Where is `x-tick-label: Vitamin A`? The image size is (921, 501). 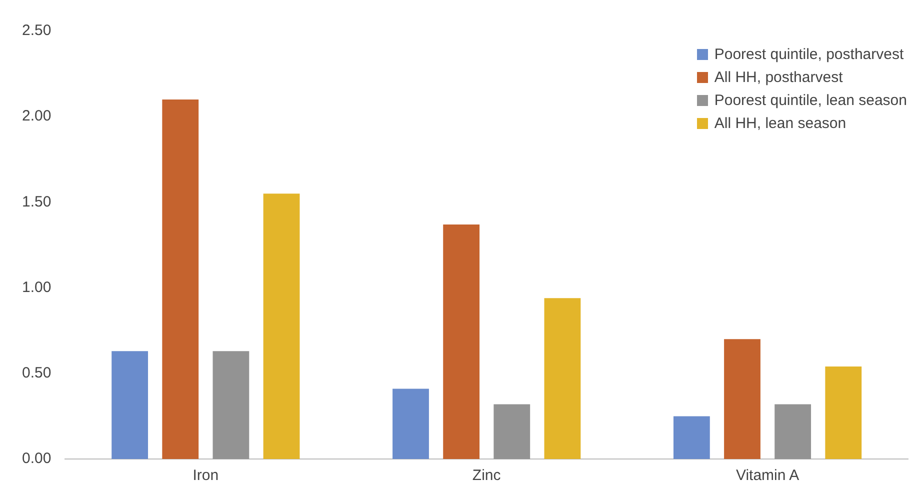 x-tick-label: Vitamin A is located at coordinates (768, 475).